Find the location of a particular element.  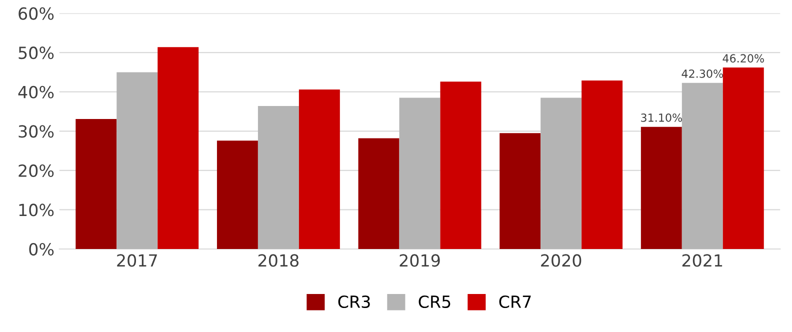

x-tick-label: 2018 is located at coordinates (278, 260).